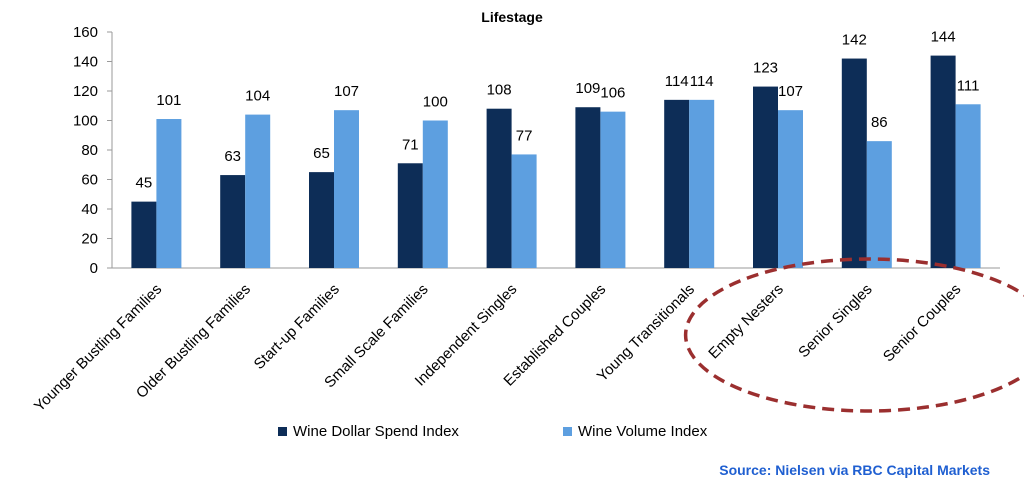 Image resolution: width=1024 pixels, height=489 pixels. I want to click on highlight-ellipse, so click(853, 335).